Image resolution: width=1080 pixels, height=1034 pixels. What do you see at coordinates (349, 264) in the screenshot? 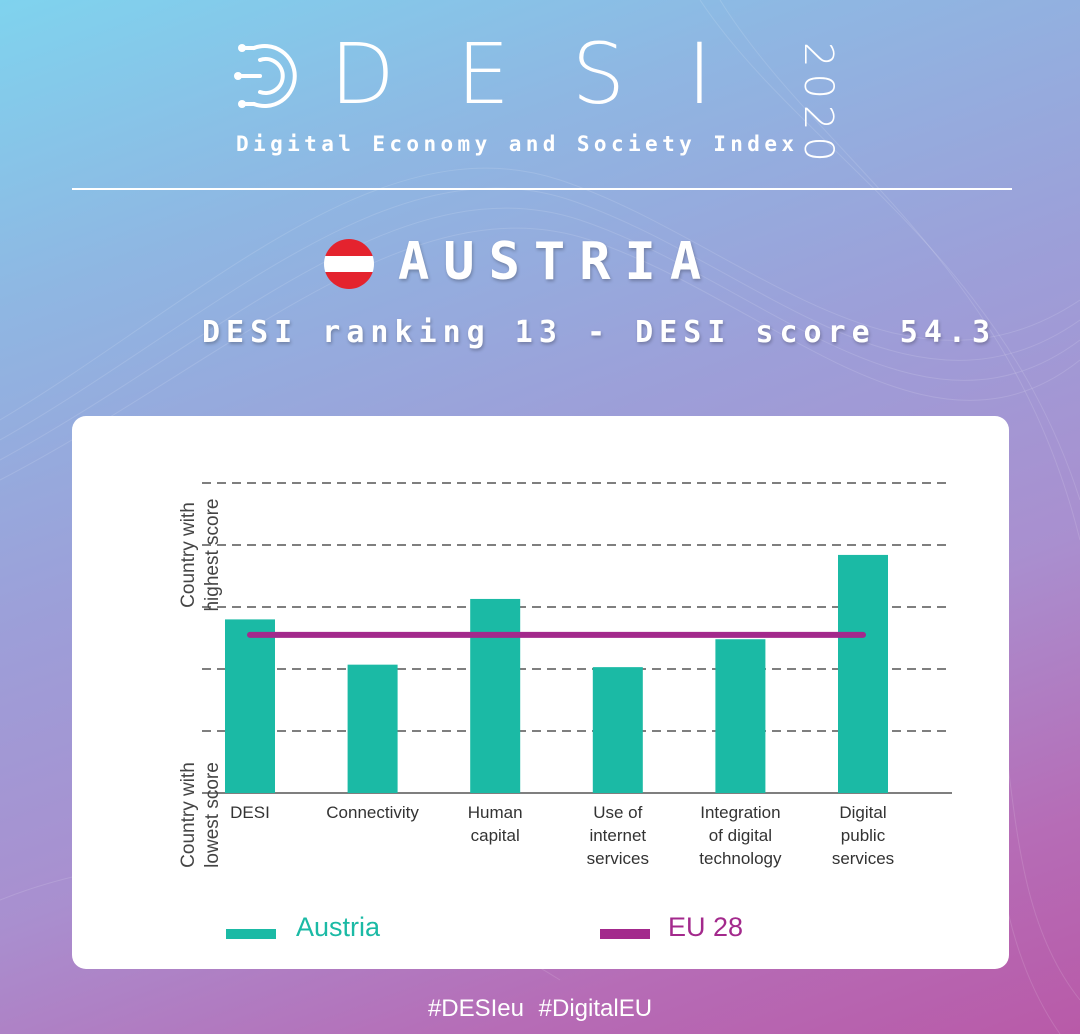
I see `austria-flag-icon` at bounding box center [349, 264].